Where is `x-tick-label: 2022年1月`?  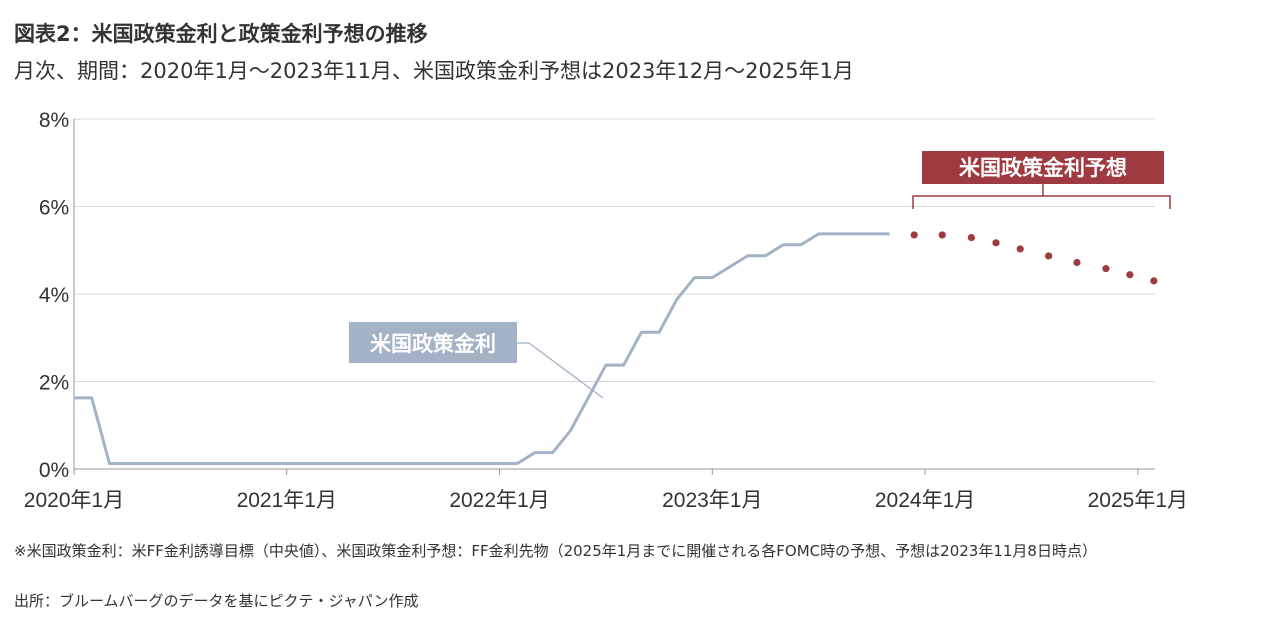
x-tick-label: 2022年1月 is located at coordinates (499, 500).